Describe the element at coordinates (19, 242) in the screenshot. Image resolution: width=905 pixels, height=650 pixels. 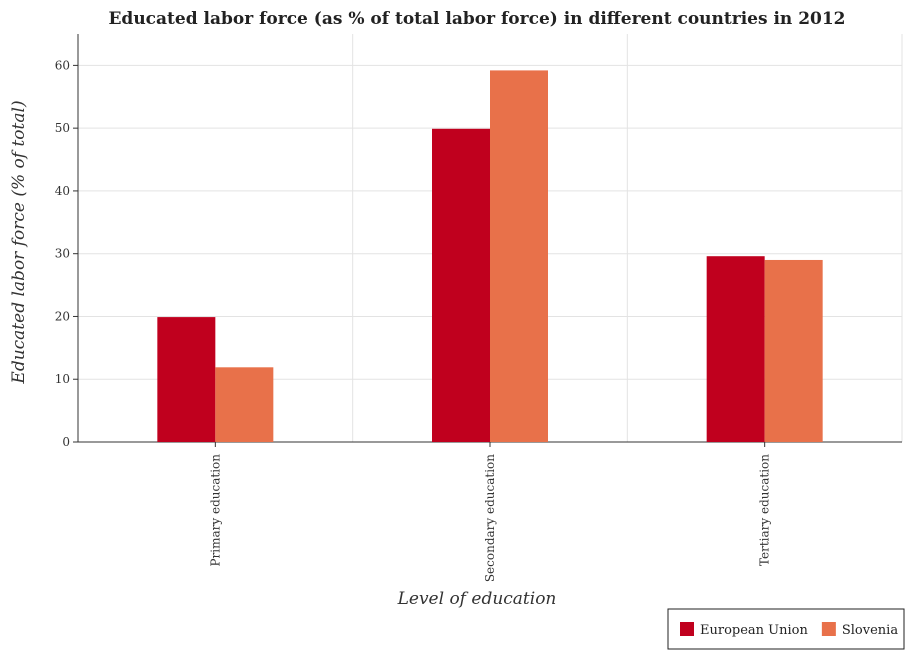
I see `y-axis-label: Educated labor force (% of total)` at that location.